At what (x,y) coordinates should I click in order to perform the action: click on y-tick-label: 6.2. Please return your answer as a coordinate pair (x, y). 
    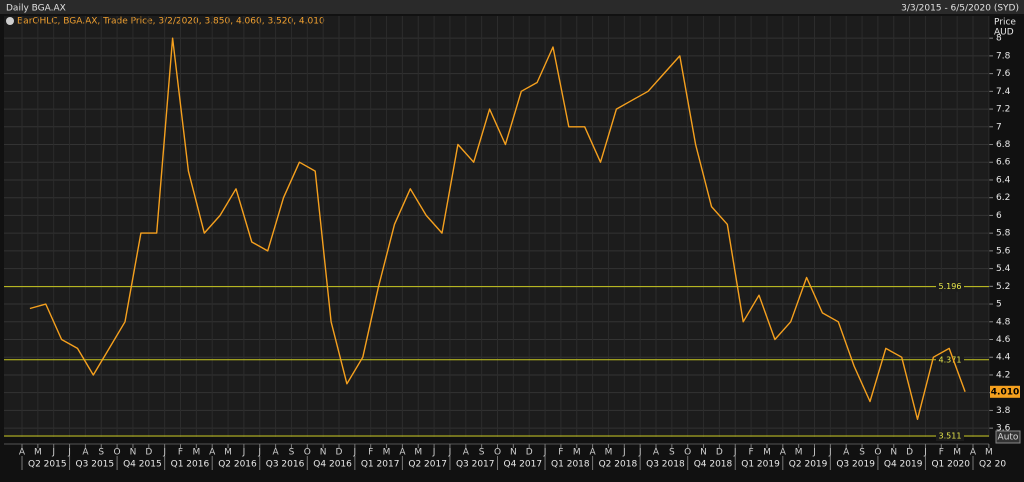
    Looking at the image, I should click on (1003, 198).